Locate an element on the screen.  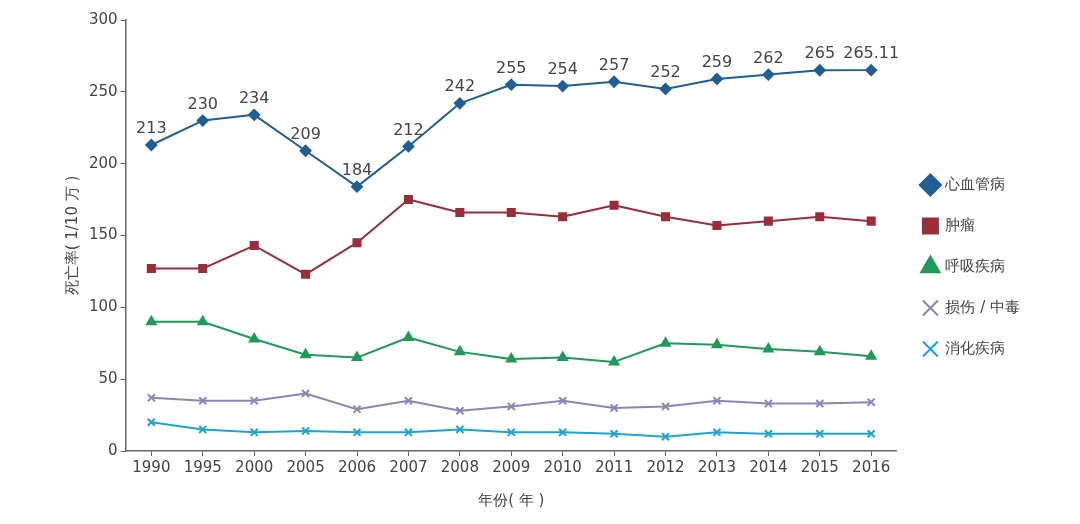
y-tick-label: 300 is located at coordinates (103, 18).